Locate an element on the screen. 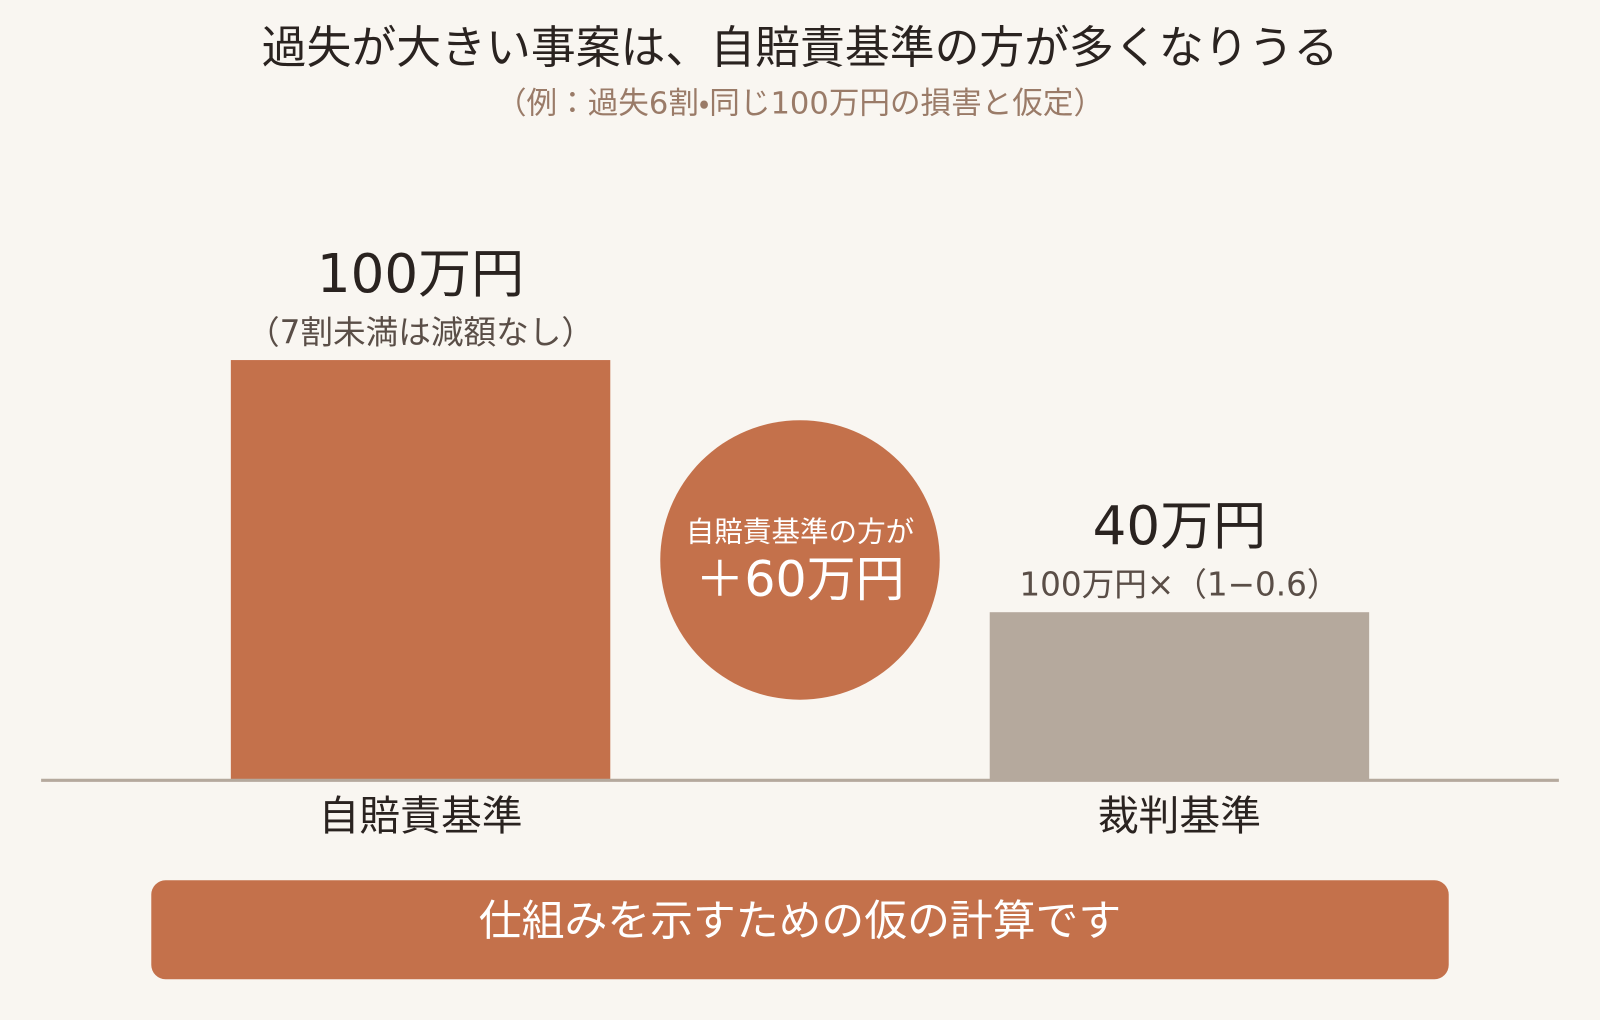 The image size is (1600, 1020). category-label: 裁判基準 is located at coordinates (1179, 816).